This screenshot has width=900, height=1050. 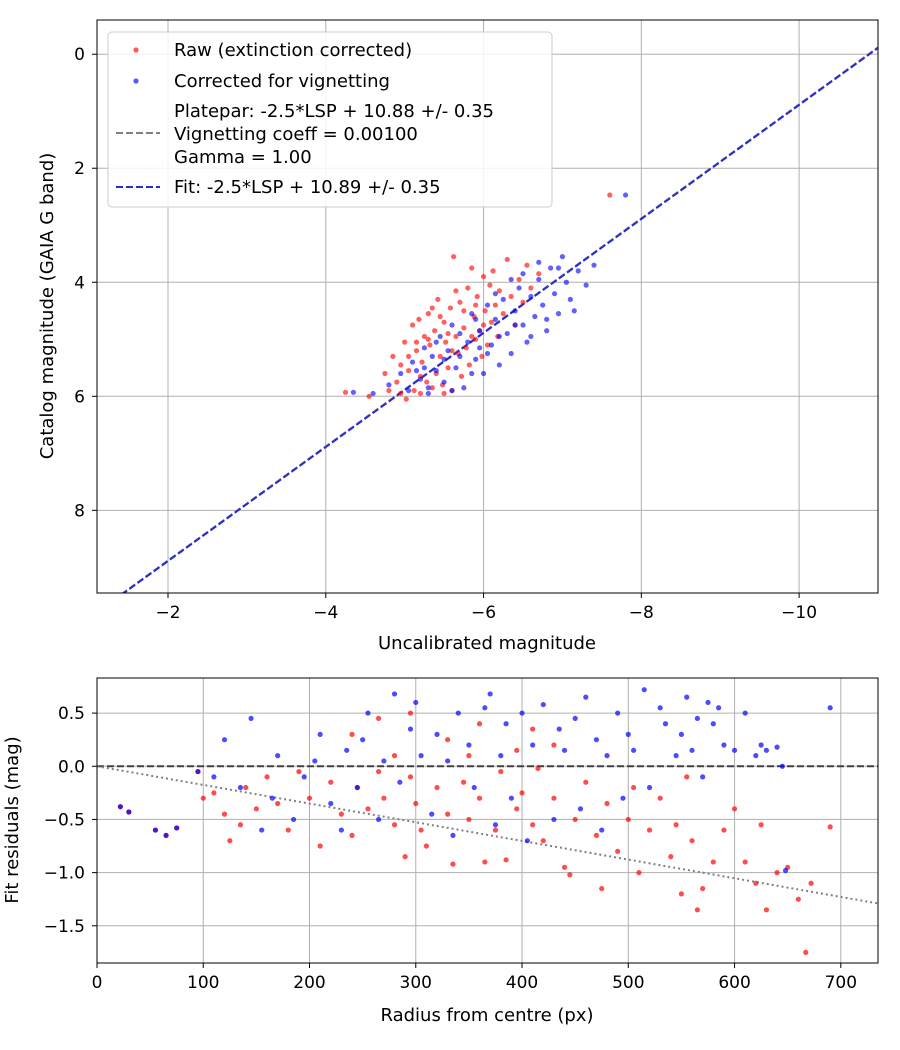 I want to click on top-y-tick-label: 0, so click(x=79, y=55).